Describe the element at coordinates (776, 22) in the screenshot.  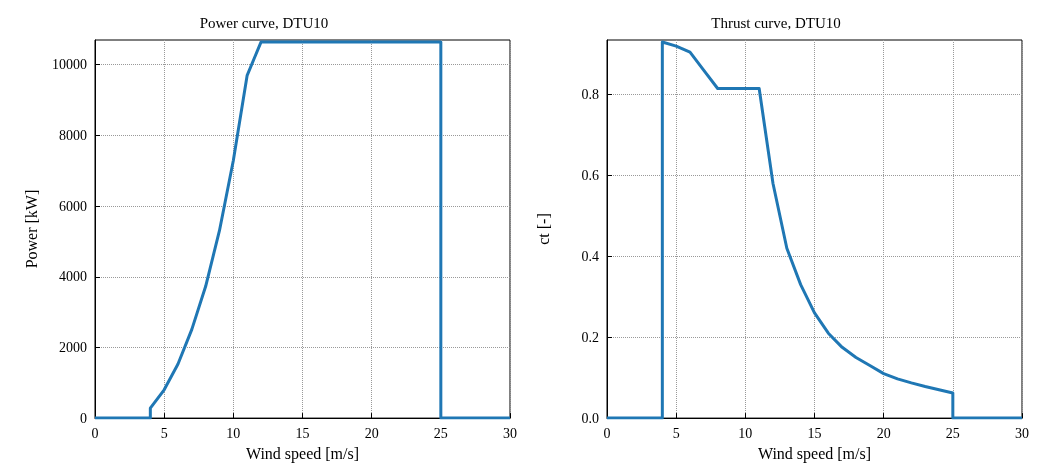
I see `chart-title: Thrust curve, DTU10` at that location.